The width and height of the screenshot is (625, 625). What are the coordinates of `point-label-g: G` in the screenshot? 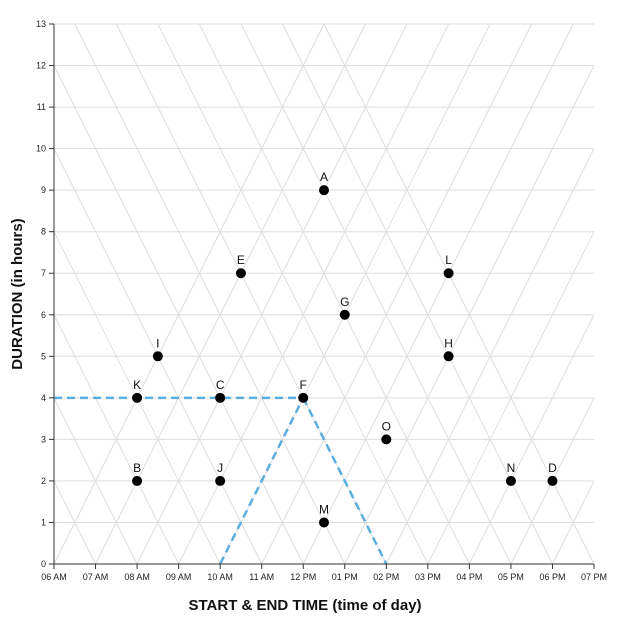 It's located at (344, 302).